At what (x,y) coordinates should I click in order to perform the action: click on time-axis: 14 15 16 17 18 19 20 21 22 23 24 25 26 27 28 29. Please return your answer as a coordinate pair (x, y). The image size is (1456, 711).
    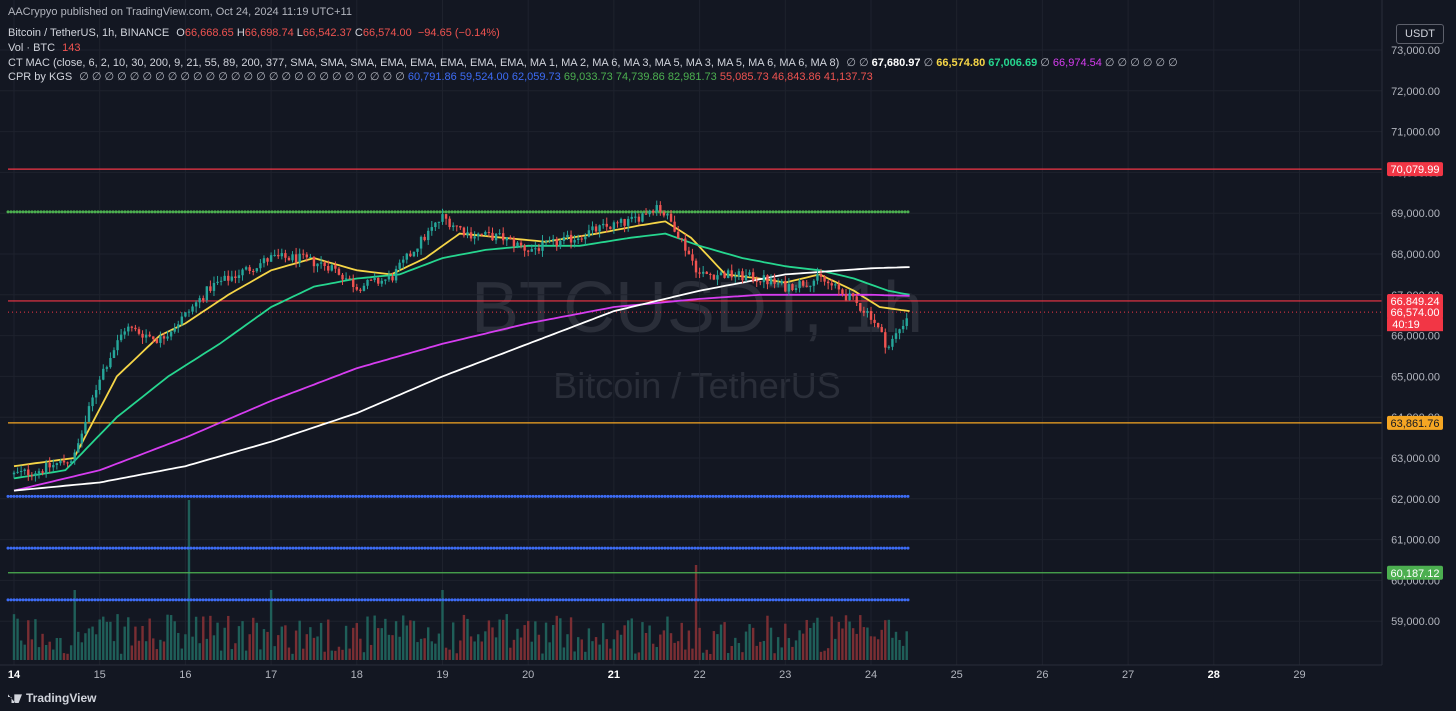
    Looking at the image, I should click on (691, 672).